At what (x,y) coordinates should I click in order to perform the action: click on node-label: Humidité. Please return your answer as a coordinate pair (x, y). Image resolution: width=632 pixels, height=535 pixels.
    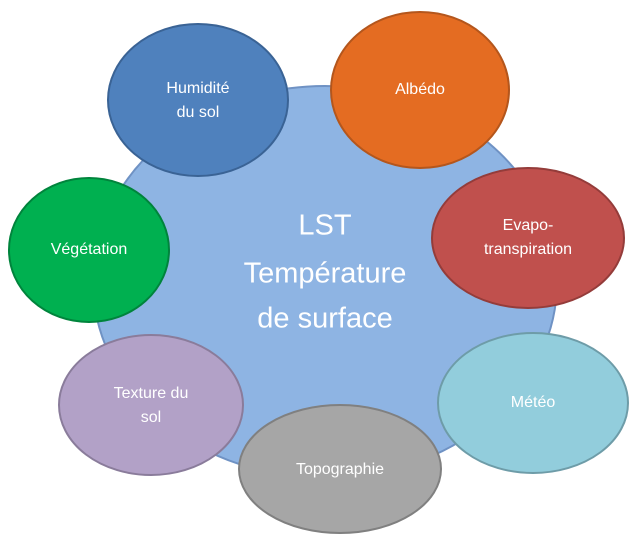
    Looking at the image, I should click on (197, 88).